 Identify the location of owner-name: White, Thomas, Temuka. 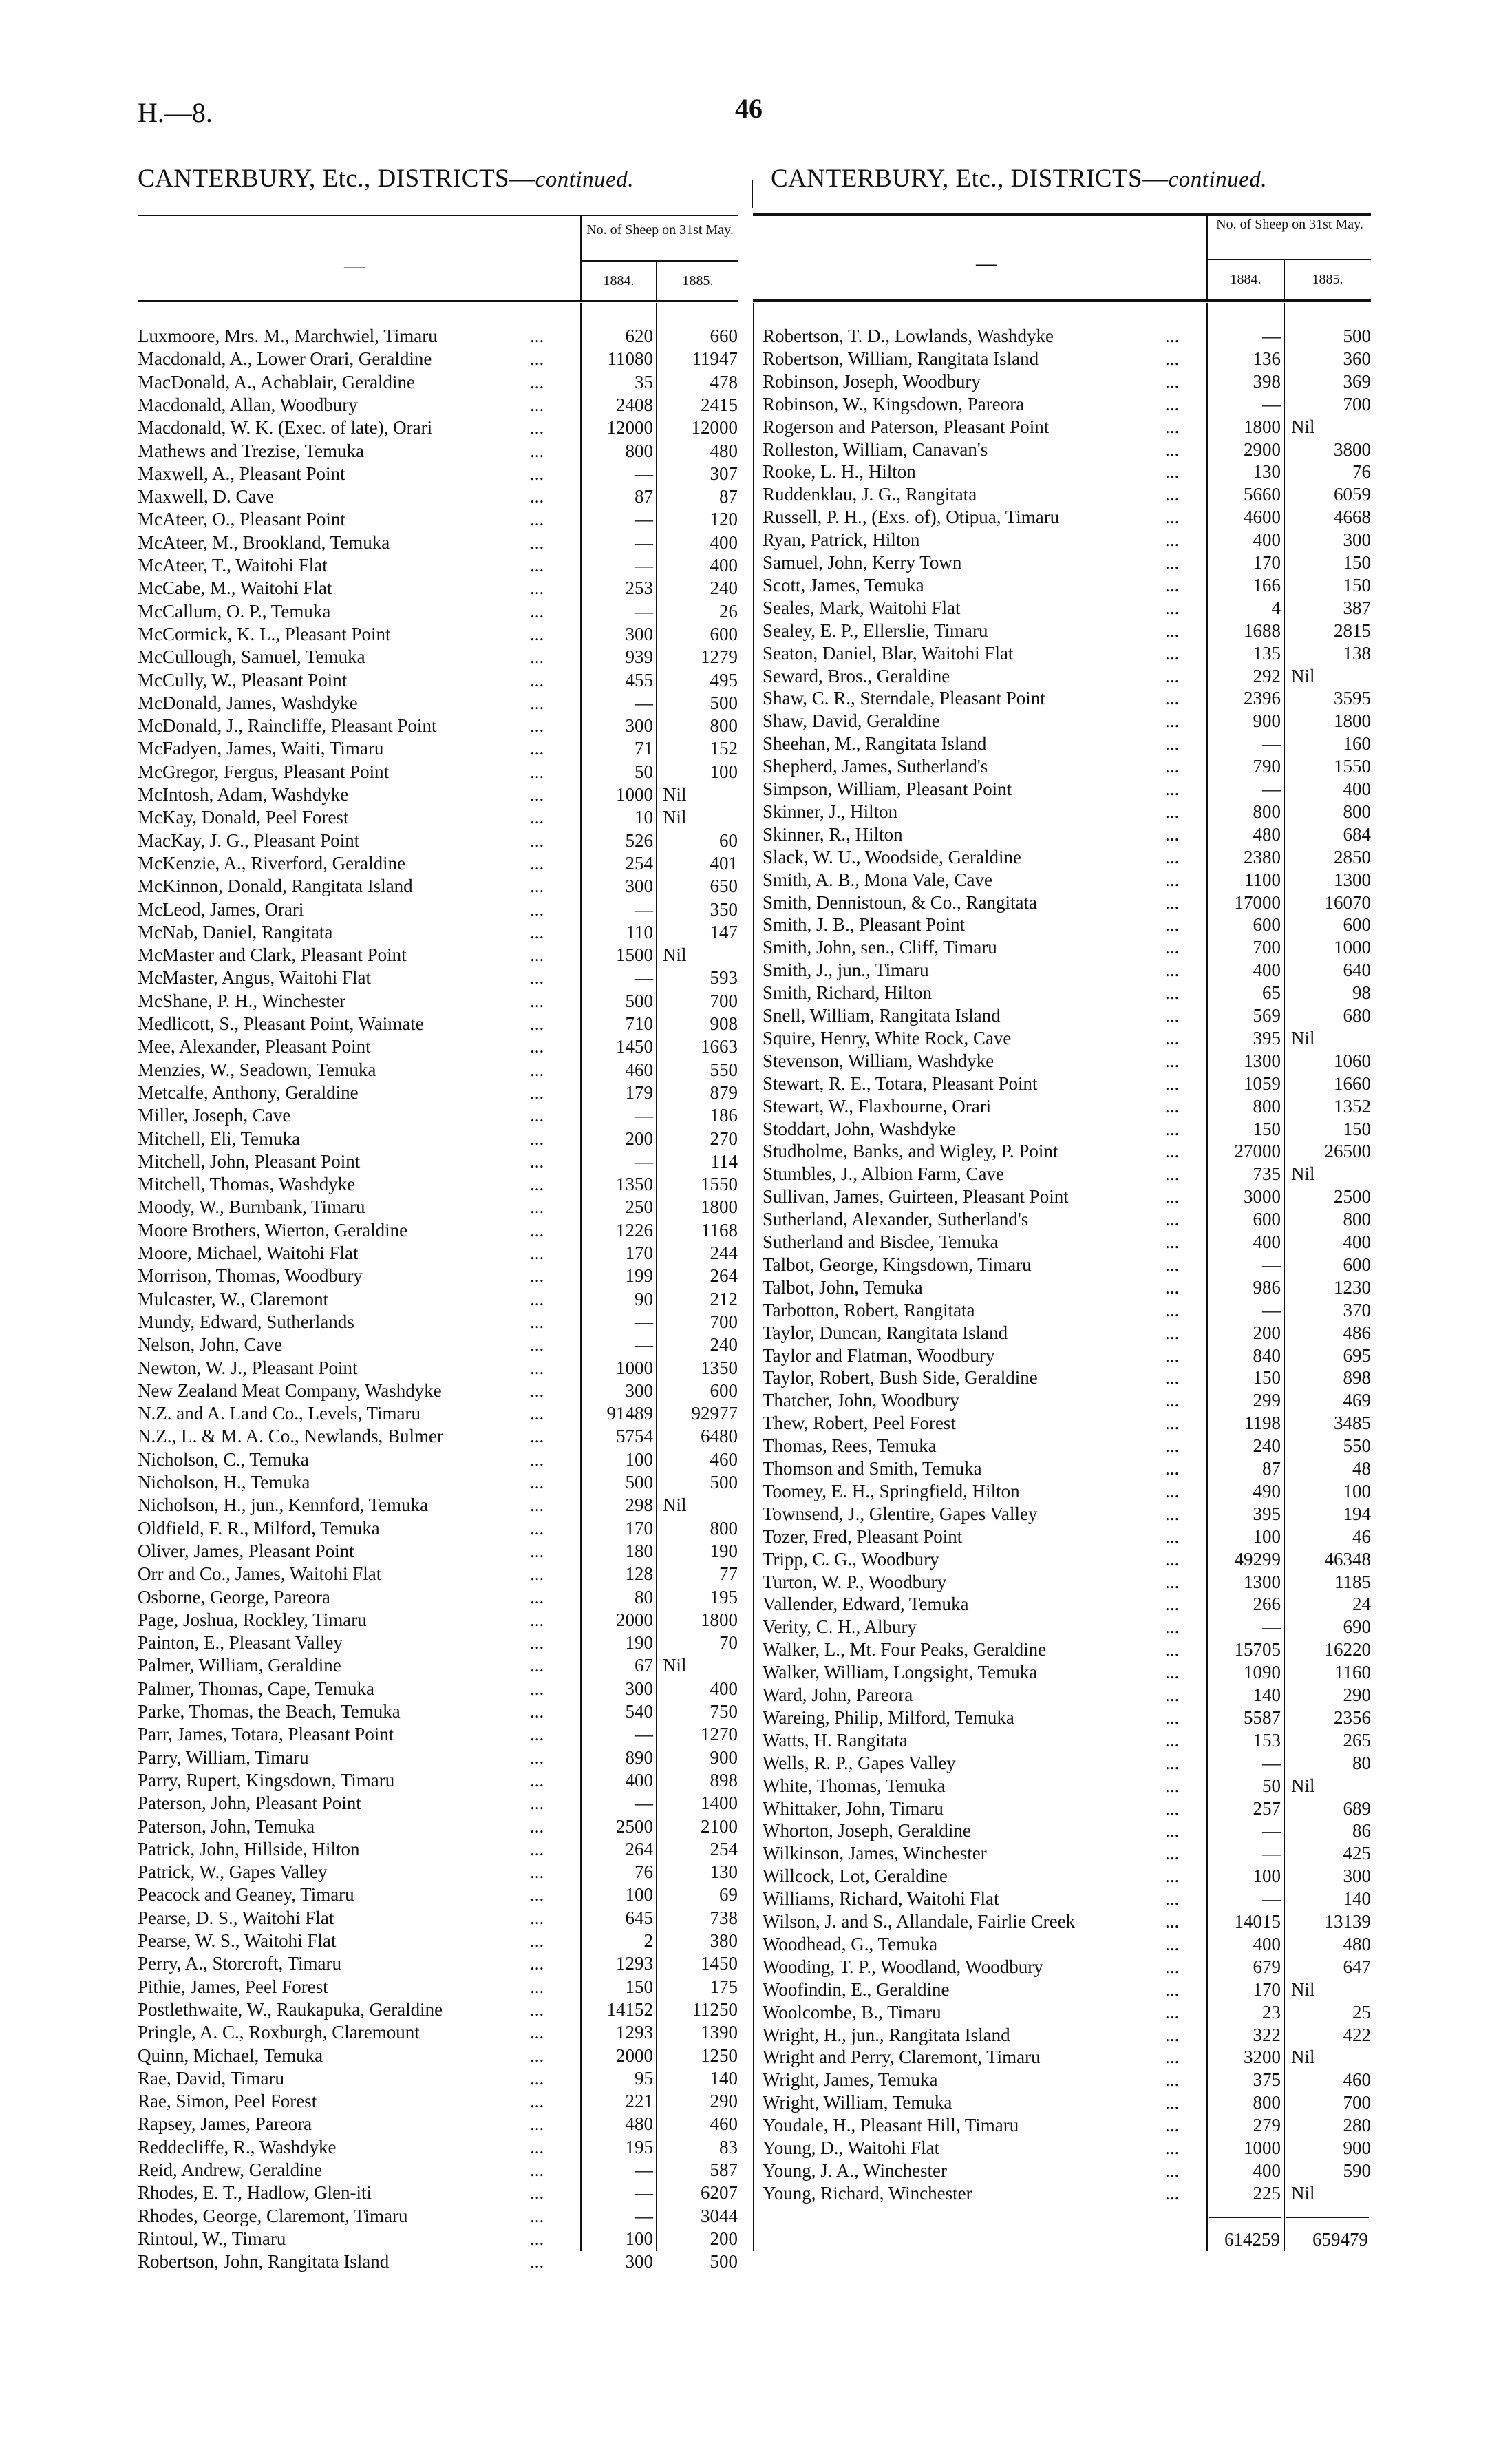
(854, 1785).